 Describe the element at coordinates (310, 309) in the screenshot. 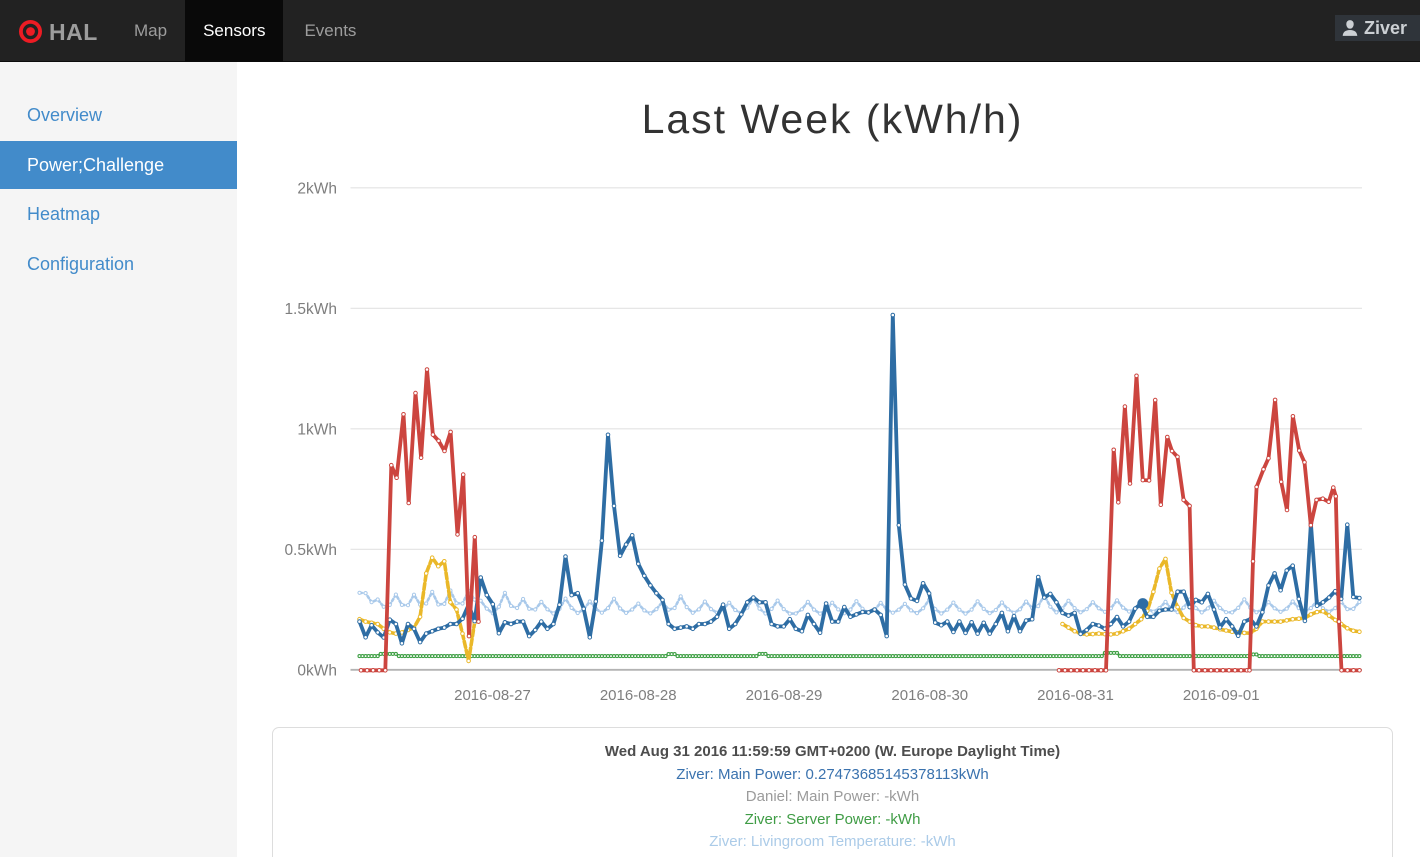

I see `svg-text: 1.5kWh` at that location.